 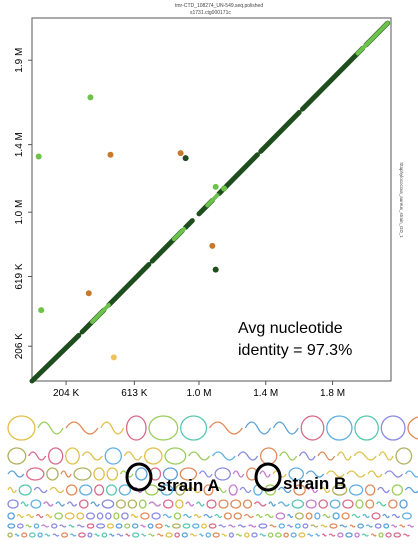 I want to click on strain-b-label: strain B, so click(x=315, y=483).